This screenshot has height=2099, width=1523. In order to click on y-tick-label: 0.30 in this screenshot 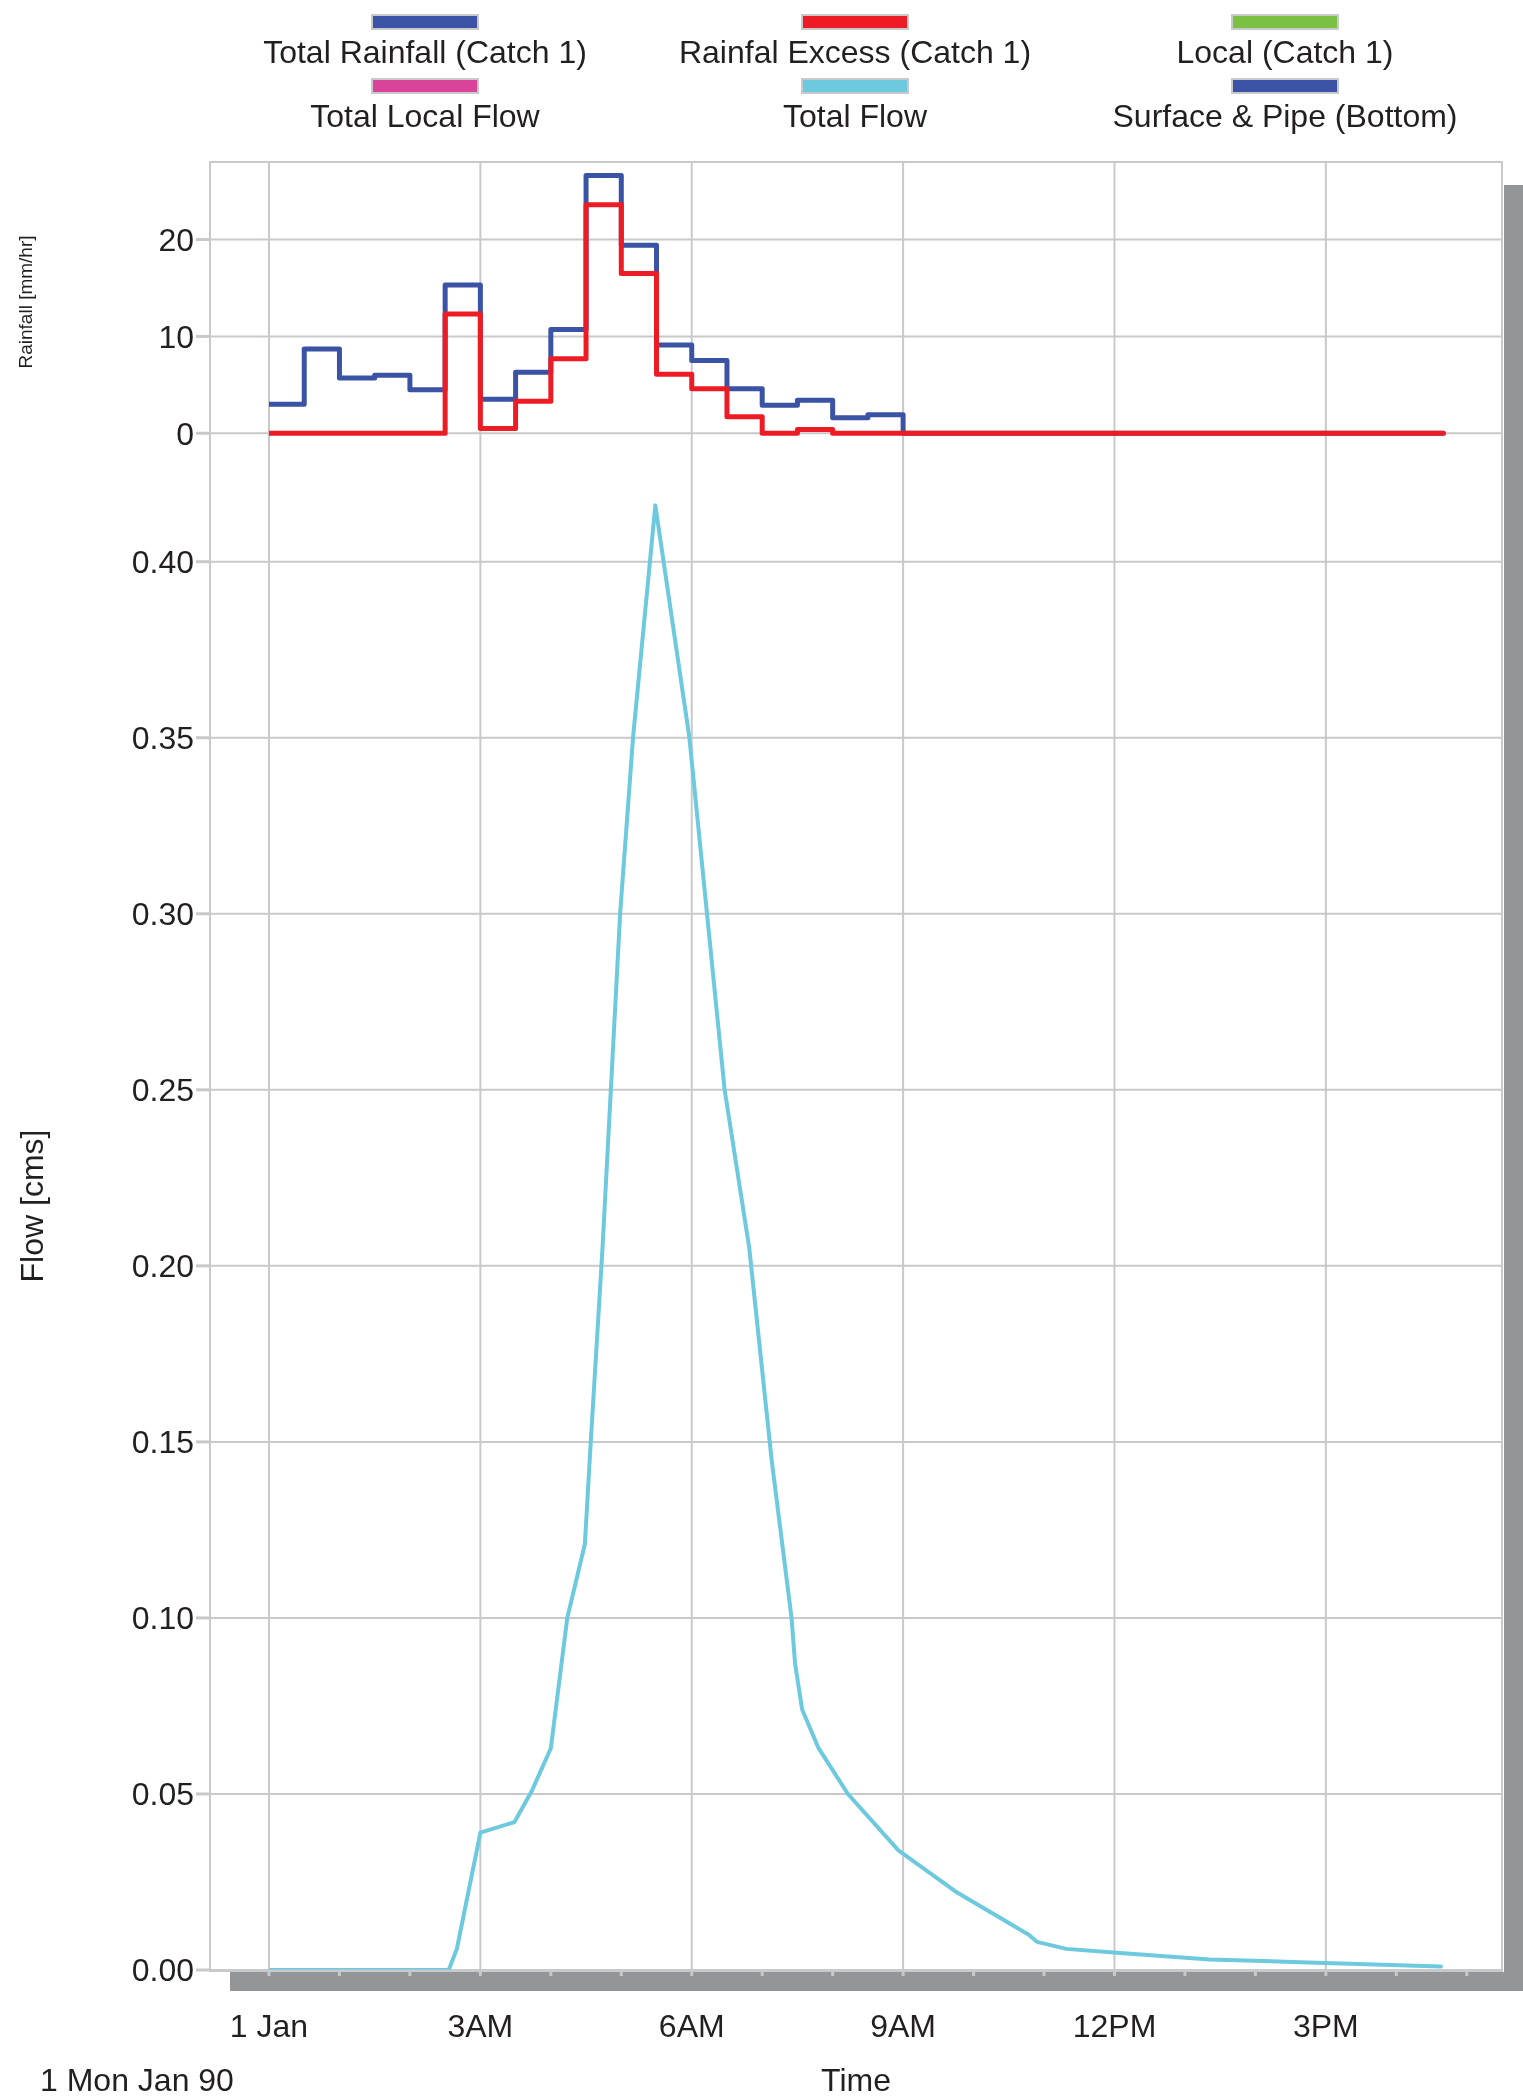, I will do `click(162, 914)`.